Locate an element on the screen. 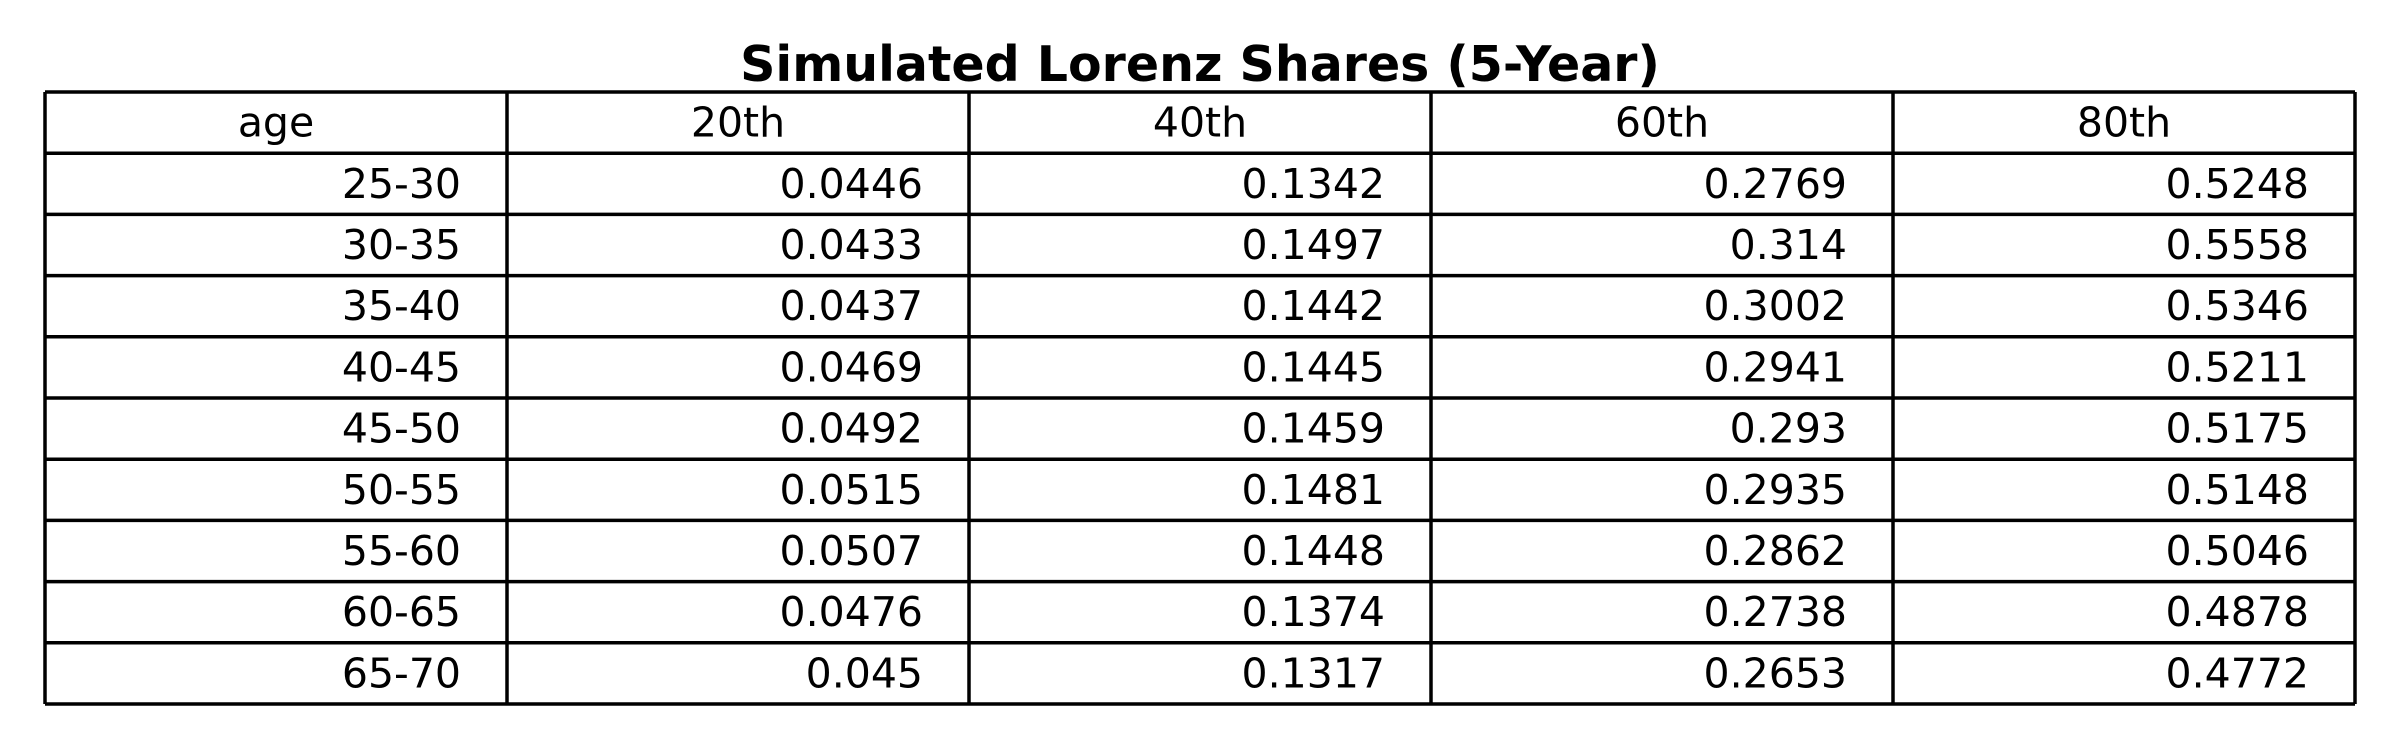 Image resolution: width=2400 pixels, height=750 pixels. table-cell: 0.3002 is located at coordinates (1775, 306).